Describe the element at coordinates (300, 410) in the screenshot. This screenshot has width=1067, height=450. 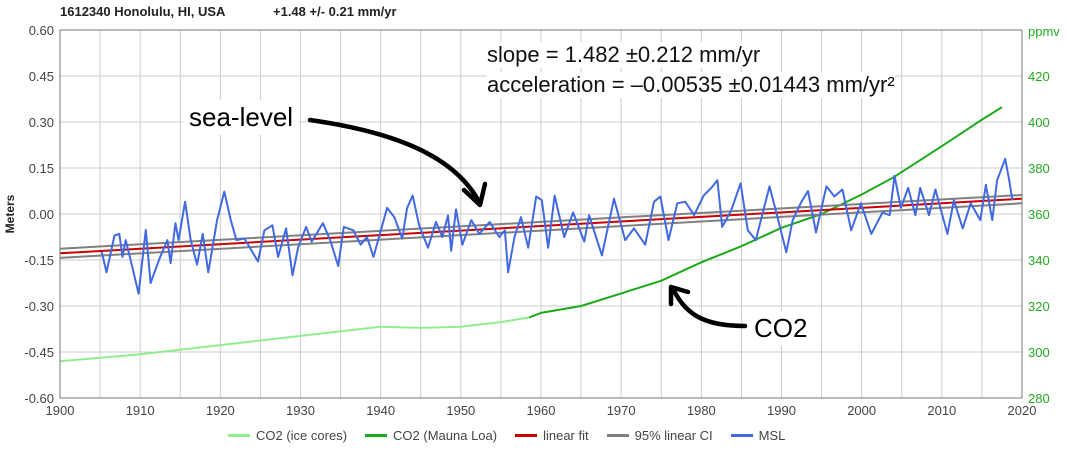
I see `x-tick-label: 1930` at that location.